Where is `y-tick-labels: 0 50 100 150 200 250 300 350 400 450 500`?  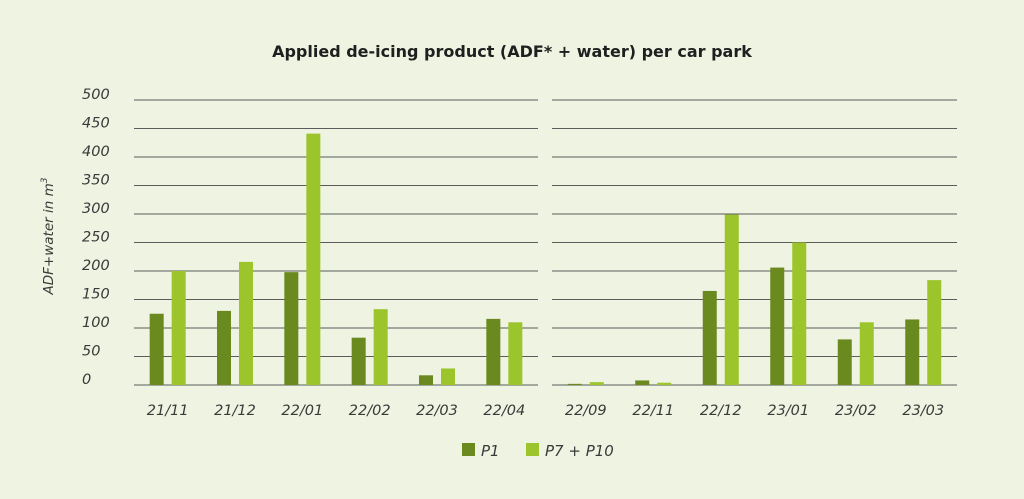 y-tick-labels: 0 50 100 150 200 250 300 350 400 450 500 is located at coordinates (96, 237).